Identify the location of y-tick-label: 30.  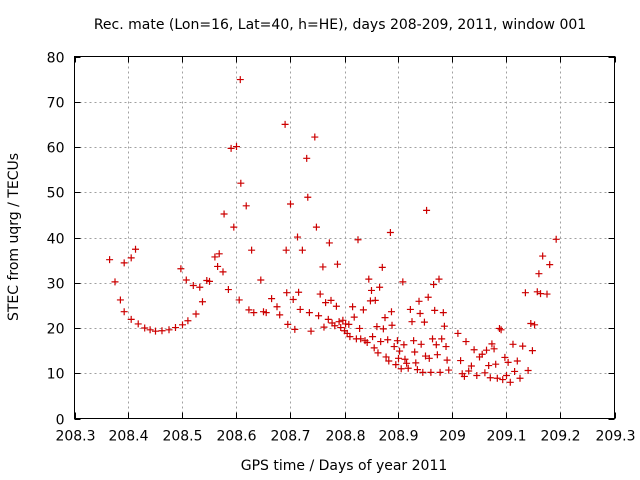
(56, 285).